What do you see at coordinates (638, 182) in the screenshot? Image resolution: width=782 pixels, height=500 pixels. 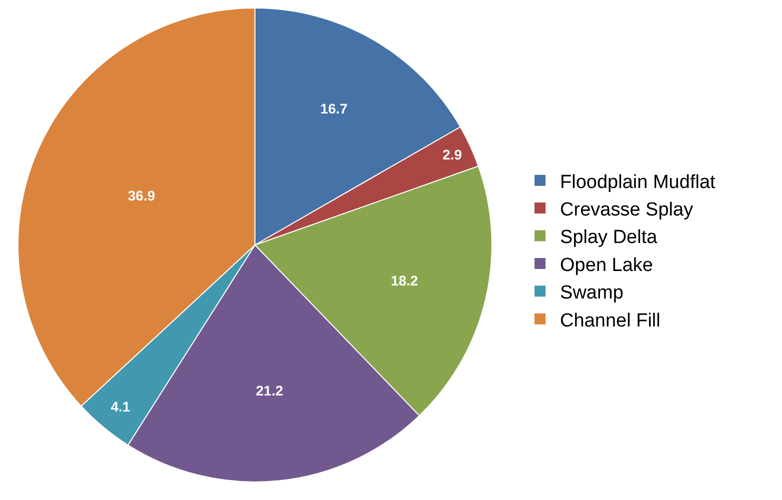 I see `legend-label: Floodplain Mudflat` at bounding box center [638, 182].